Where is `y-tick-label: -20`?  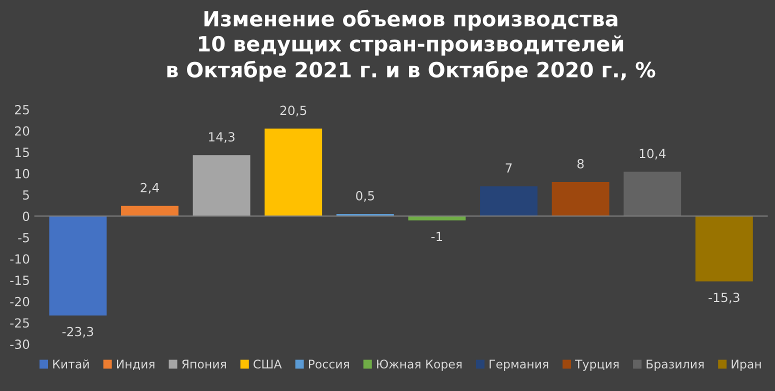 y-tick-label: -20 is located at coordinates (20, 301).